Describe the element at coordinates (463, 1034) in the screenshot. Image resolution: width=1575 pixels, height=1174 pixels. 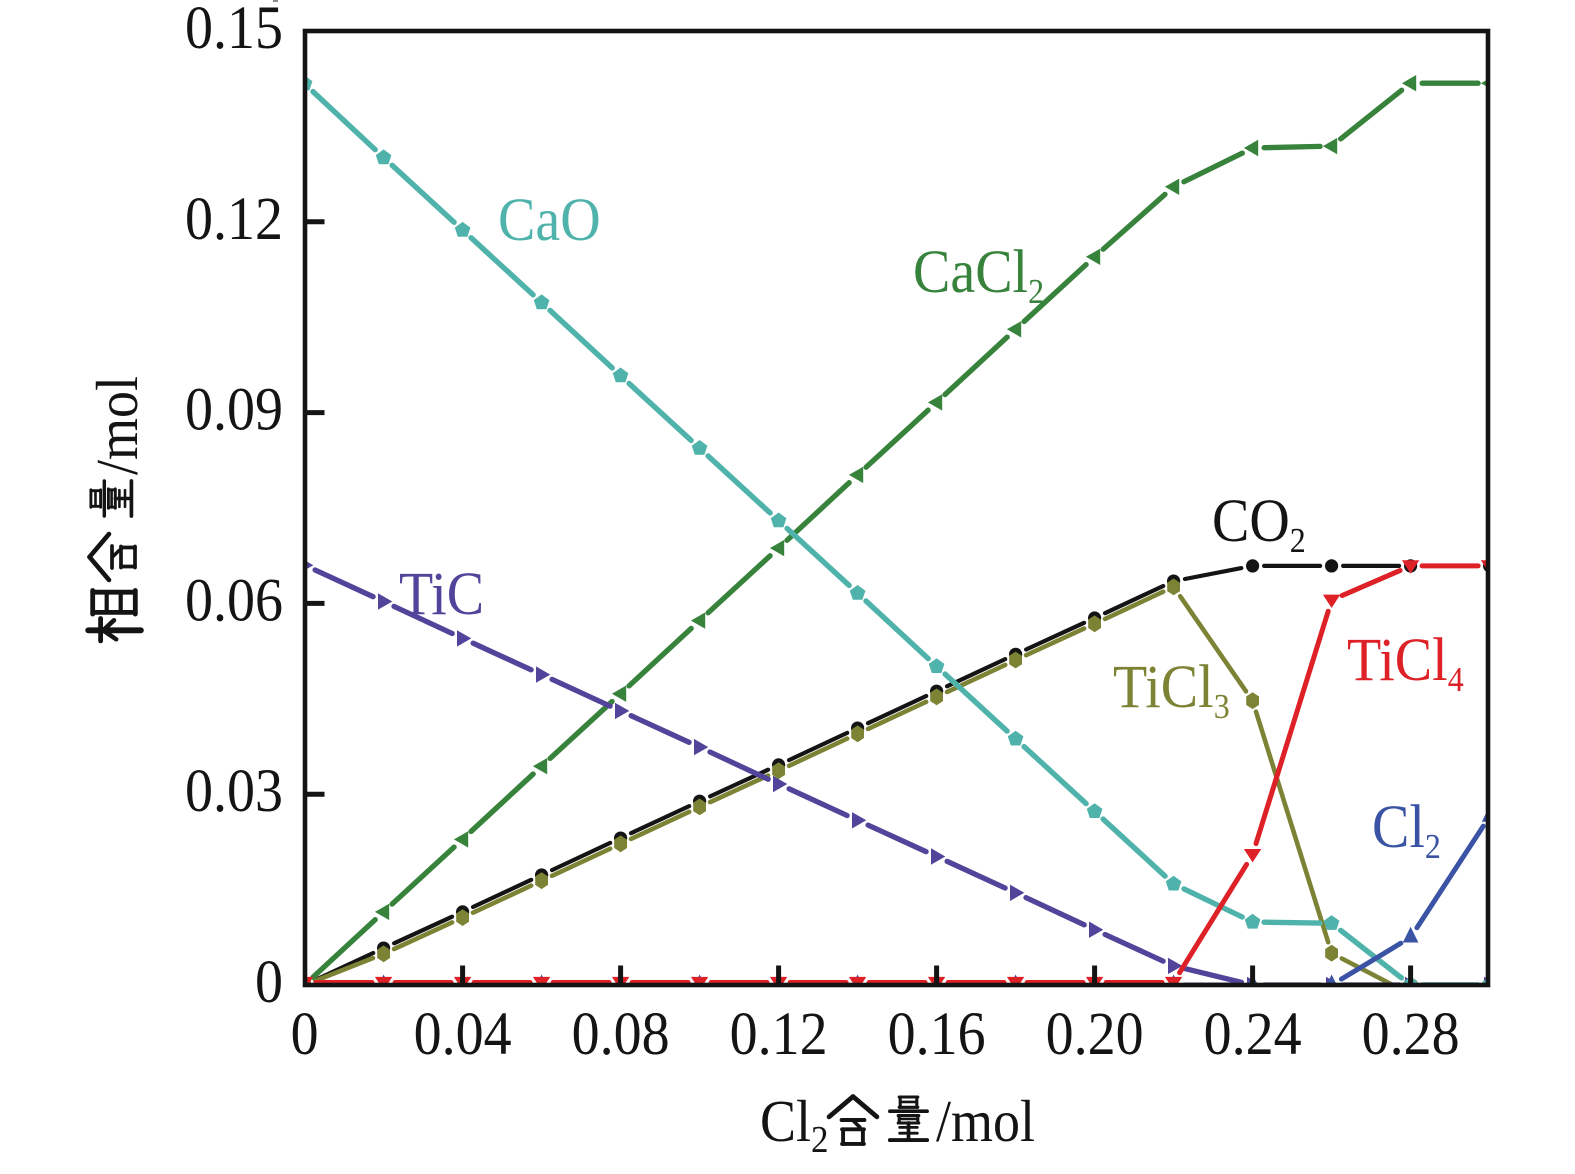
I see `svg-text: 0.04` at that location.